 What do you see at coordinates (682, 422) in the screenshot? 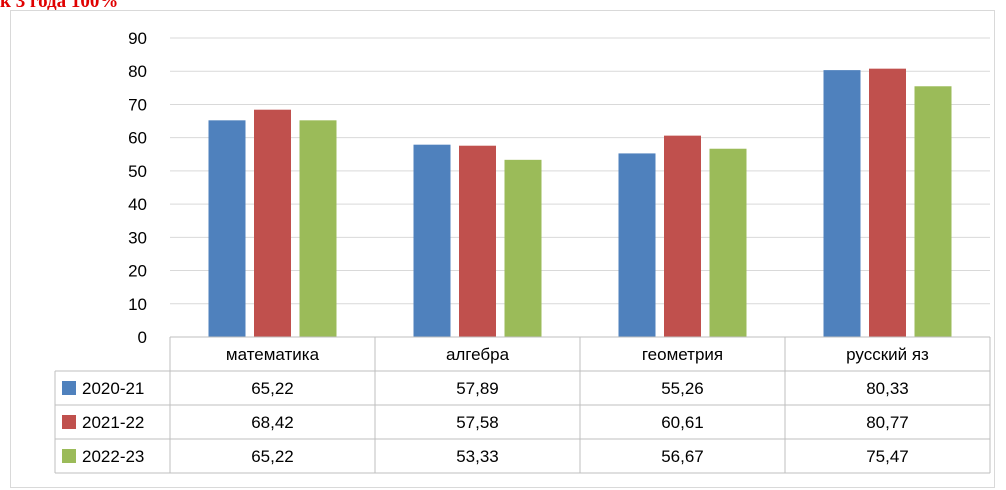
I see `data-value: 60,61` at bounding box center [682, 422].